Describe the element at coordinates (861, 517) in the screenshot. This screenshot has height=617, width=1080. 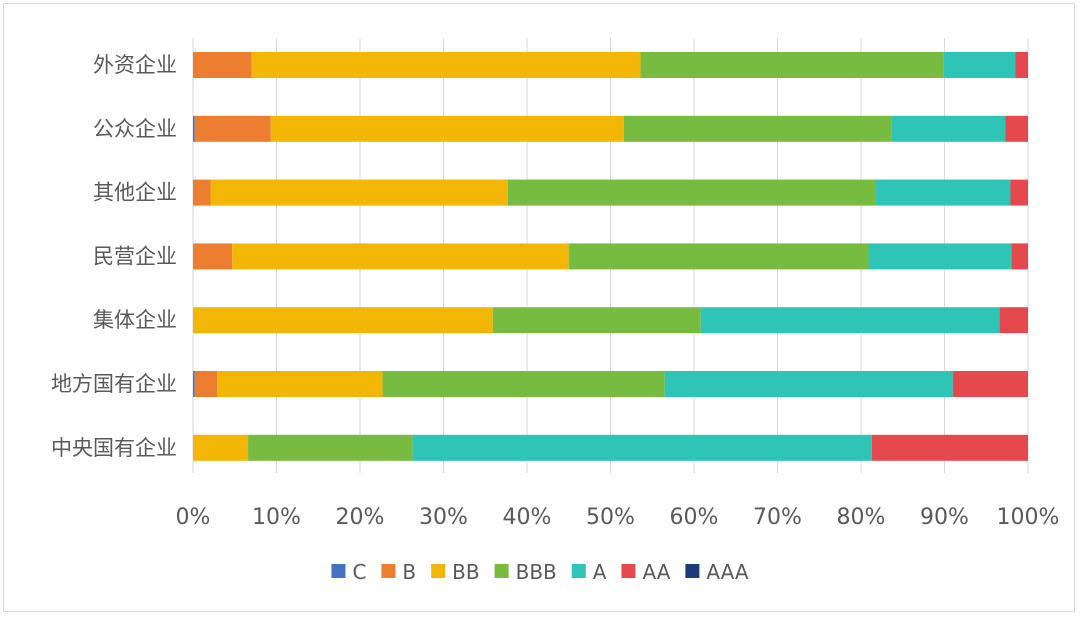
I see `x-tick-label: 80%` at that location.